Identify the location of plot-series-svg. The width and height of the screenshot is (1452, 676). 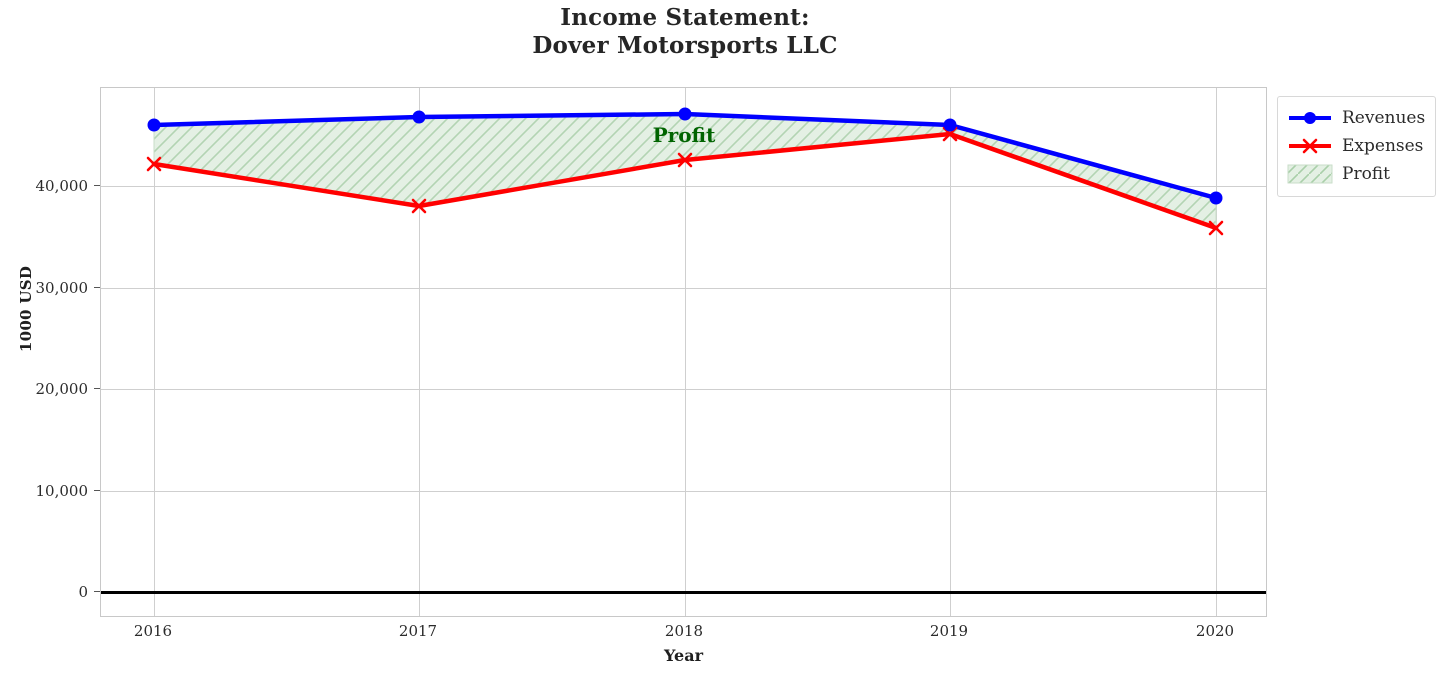
(685, 171).